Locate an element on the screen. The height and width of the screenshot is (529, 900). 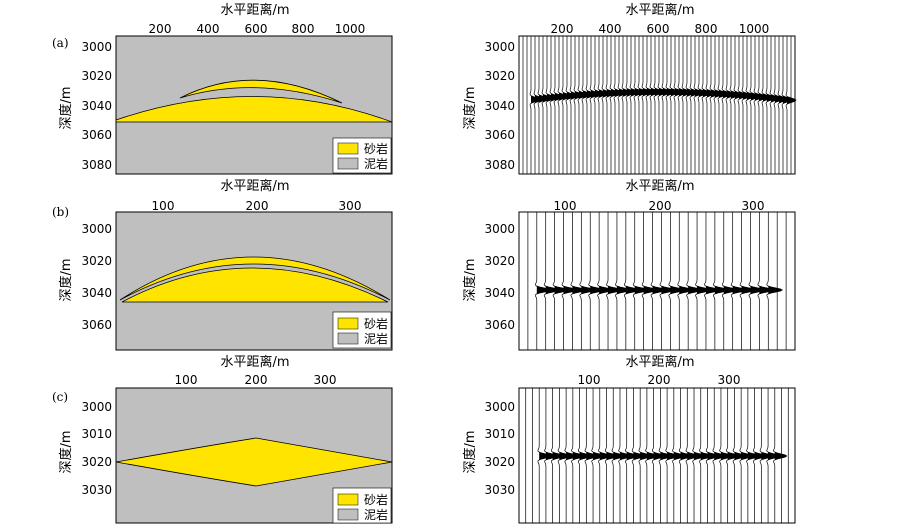
y-tick: 3060 is located at coordinates (96, 135).